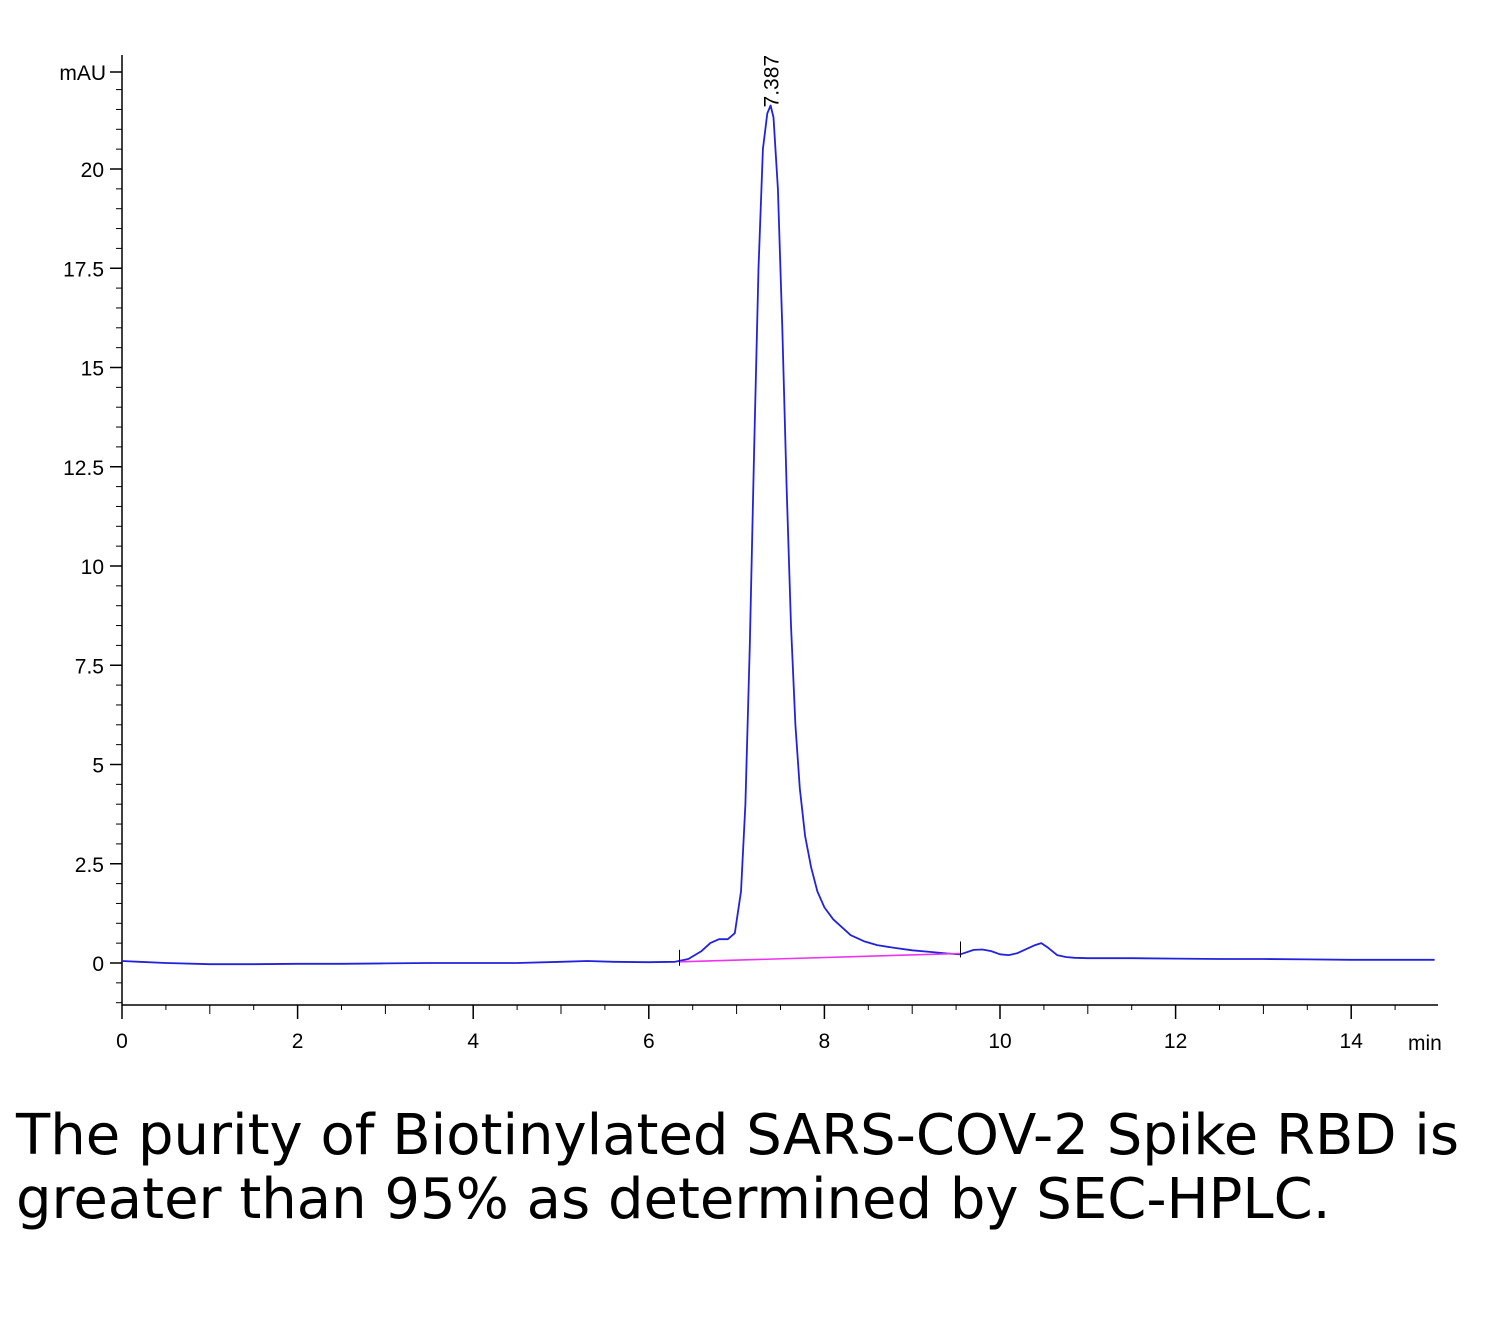 The image size is (1500, 1318). What do you see at coordinates (92, 537) in the screenshot?
I see `y-ticks: 0 2.5 5 7.5 10 12.5 15 17.5 20` at bounding box center [92, 537].